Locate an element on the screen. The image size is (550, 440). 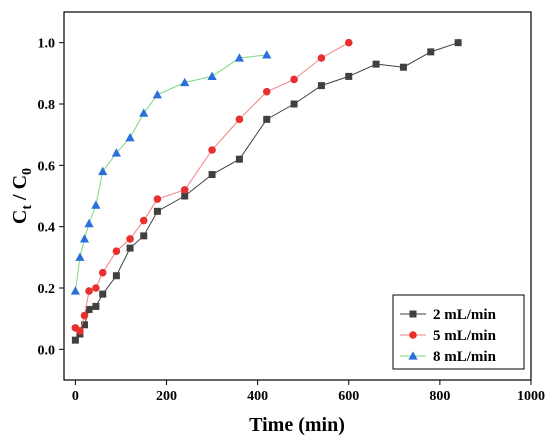
y-tick-label: 1.0 is located at coordinates (47, 44).